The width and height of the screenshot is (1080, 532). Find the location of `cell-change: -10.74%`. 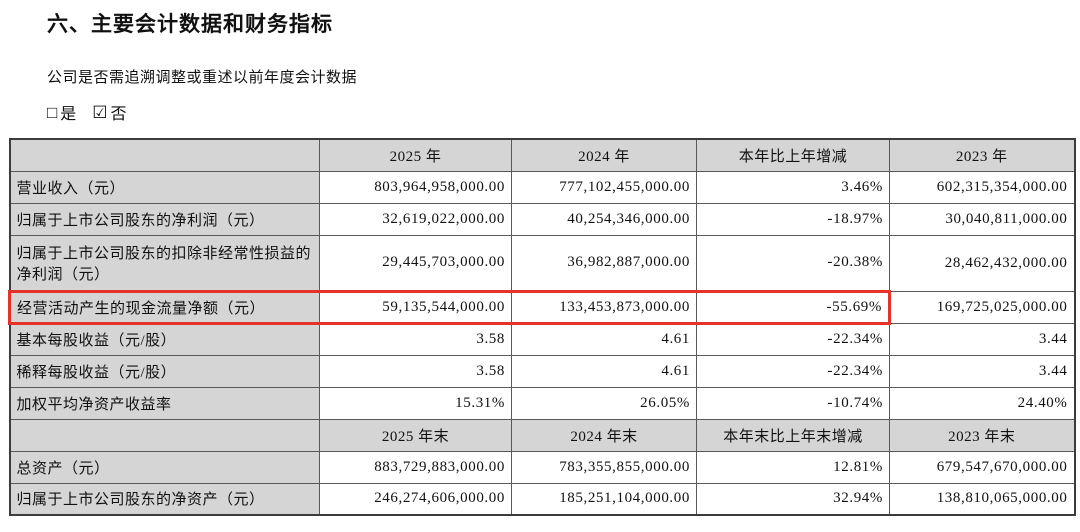

cell-change: -10.74% is located at coordinates (793, 403).